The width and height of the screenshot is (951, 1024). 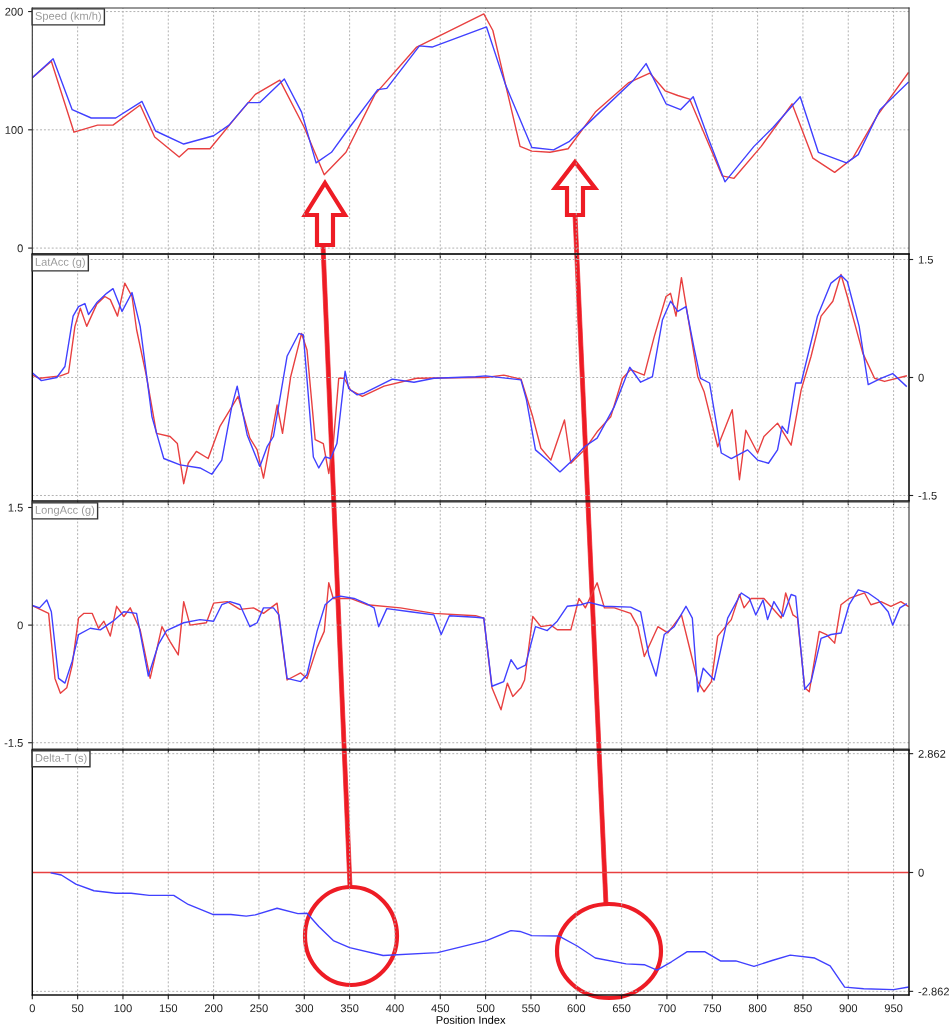 What do you see at coordinates (259, 1008) in the screenshot?
I see `x-tick-label: 250` at bounding box center [259, 1008].